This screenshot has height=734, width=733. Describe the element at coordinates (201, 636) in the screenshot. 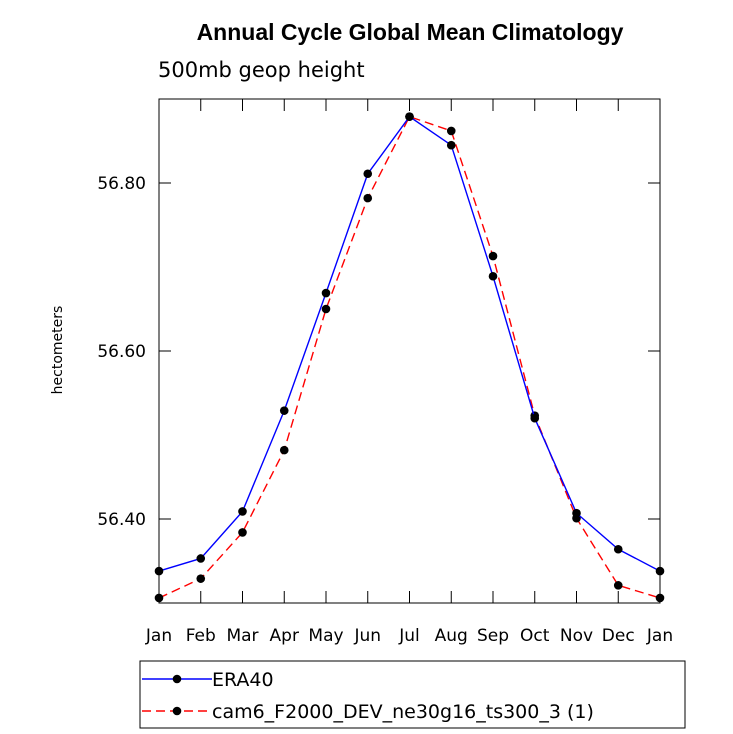

I see `x-tick-label: Feb` at that location.